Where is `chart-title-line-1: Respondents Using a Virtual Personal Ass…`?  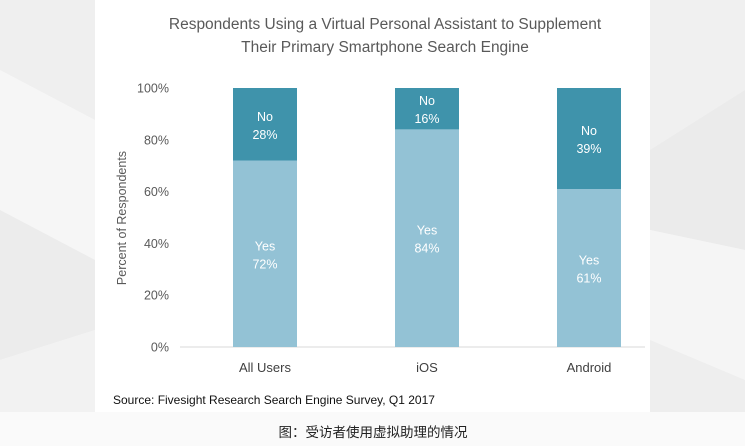
chart-title-line-1: Respondents Using a Virtual Personal Ass… is located at coordinates (385, 24).